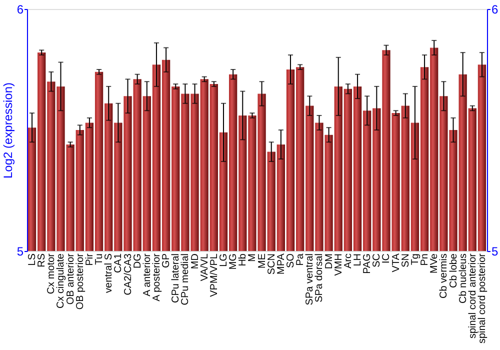  I want to click on x-tick-label: Pn, so click(425, 260).